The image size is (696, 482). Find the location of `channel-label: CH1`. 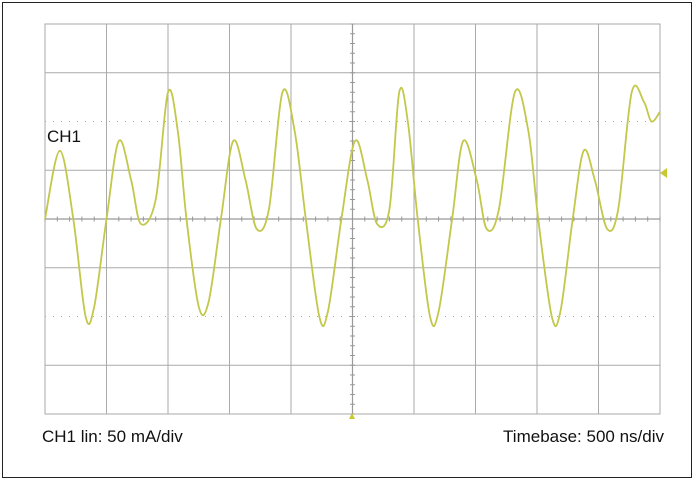

channel-label: CH1 is located at coordinates (64, 136).